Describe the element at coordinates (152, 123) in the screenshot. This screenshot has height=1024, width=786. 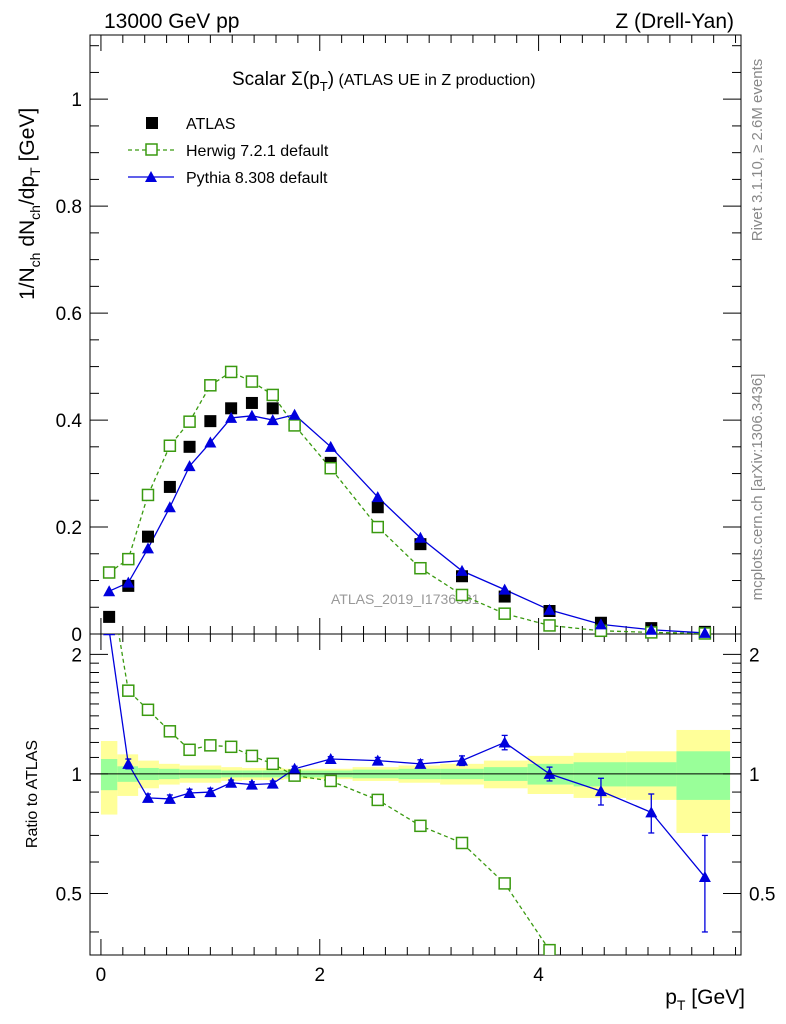
I see `legend-atlas-marker` at that location.